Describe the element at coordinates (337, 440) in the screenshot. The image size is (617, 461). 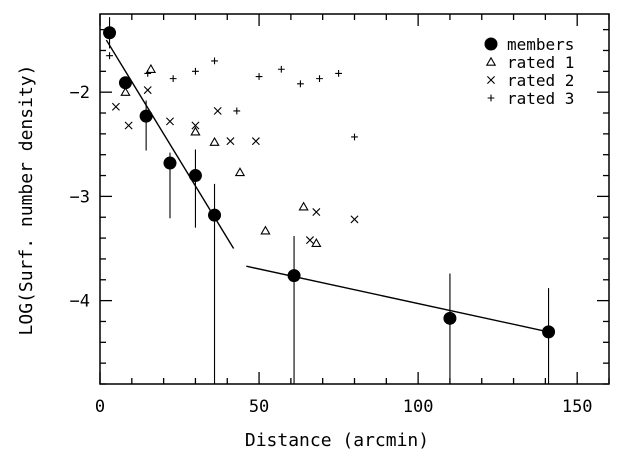
I see `x-axis-label: Distance (arcmin)` at that location.